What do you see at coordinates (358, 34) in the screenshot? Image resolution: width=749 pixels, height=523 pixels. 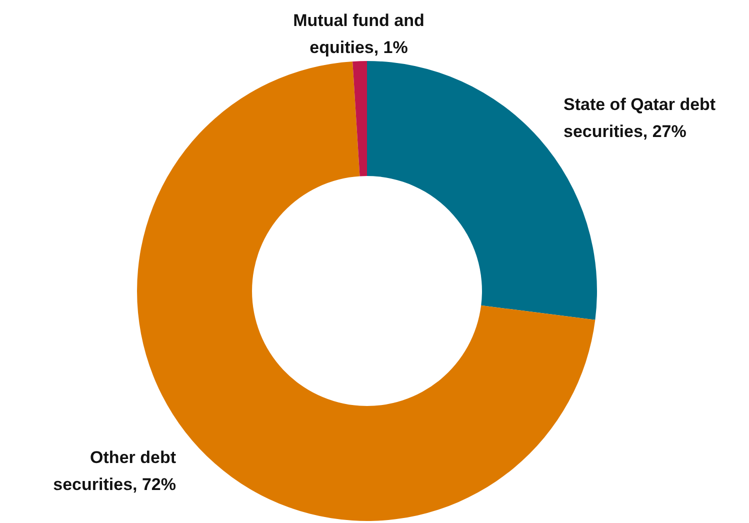 I see `slice-label: Mutual fund and equities, 1%` at bounding box center [358, 34].